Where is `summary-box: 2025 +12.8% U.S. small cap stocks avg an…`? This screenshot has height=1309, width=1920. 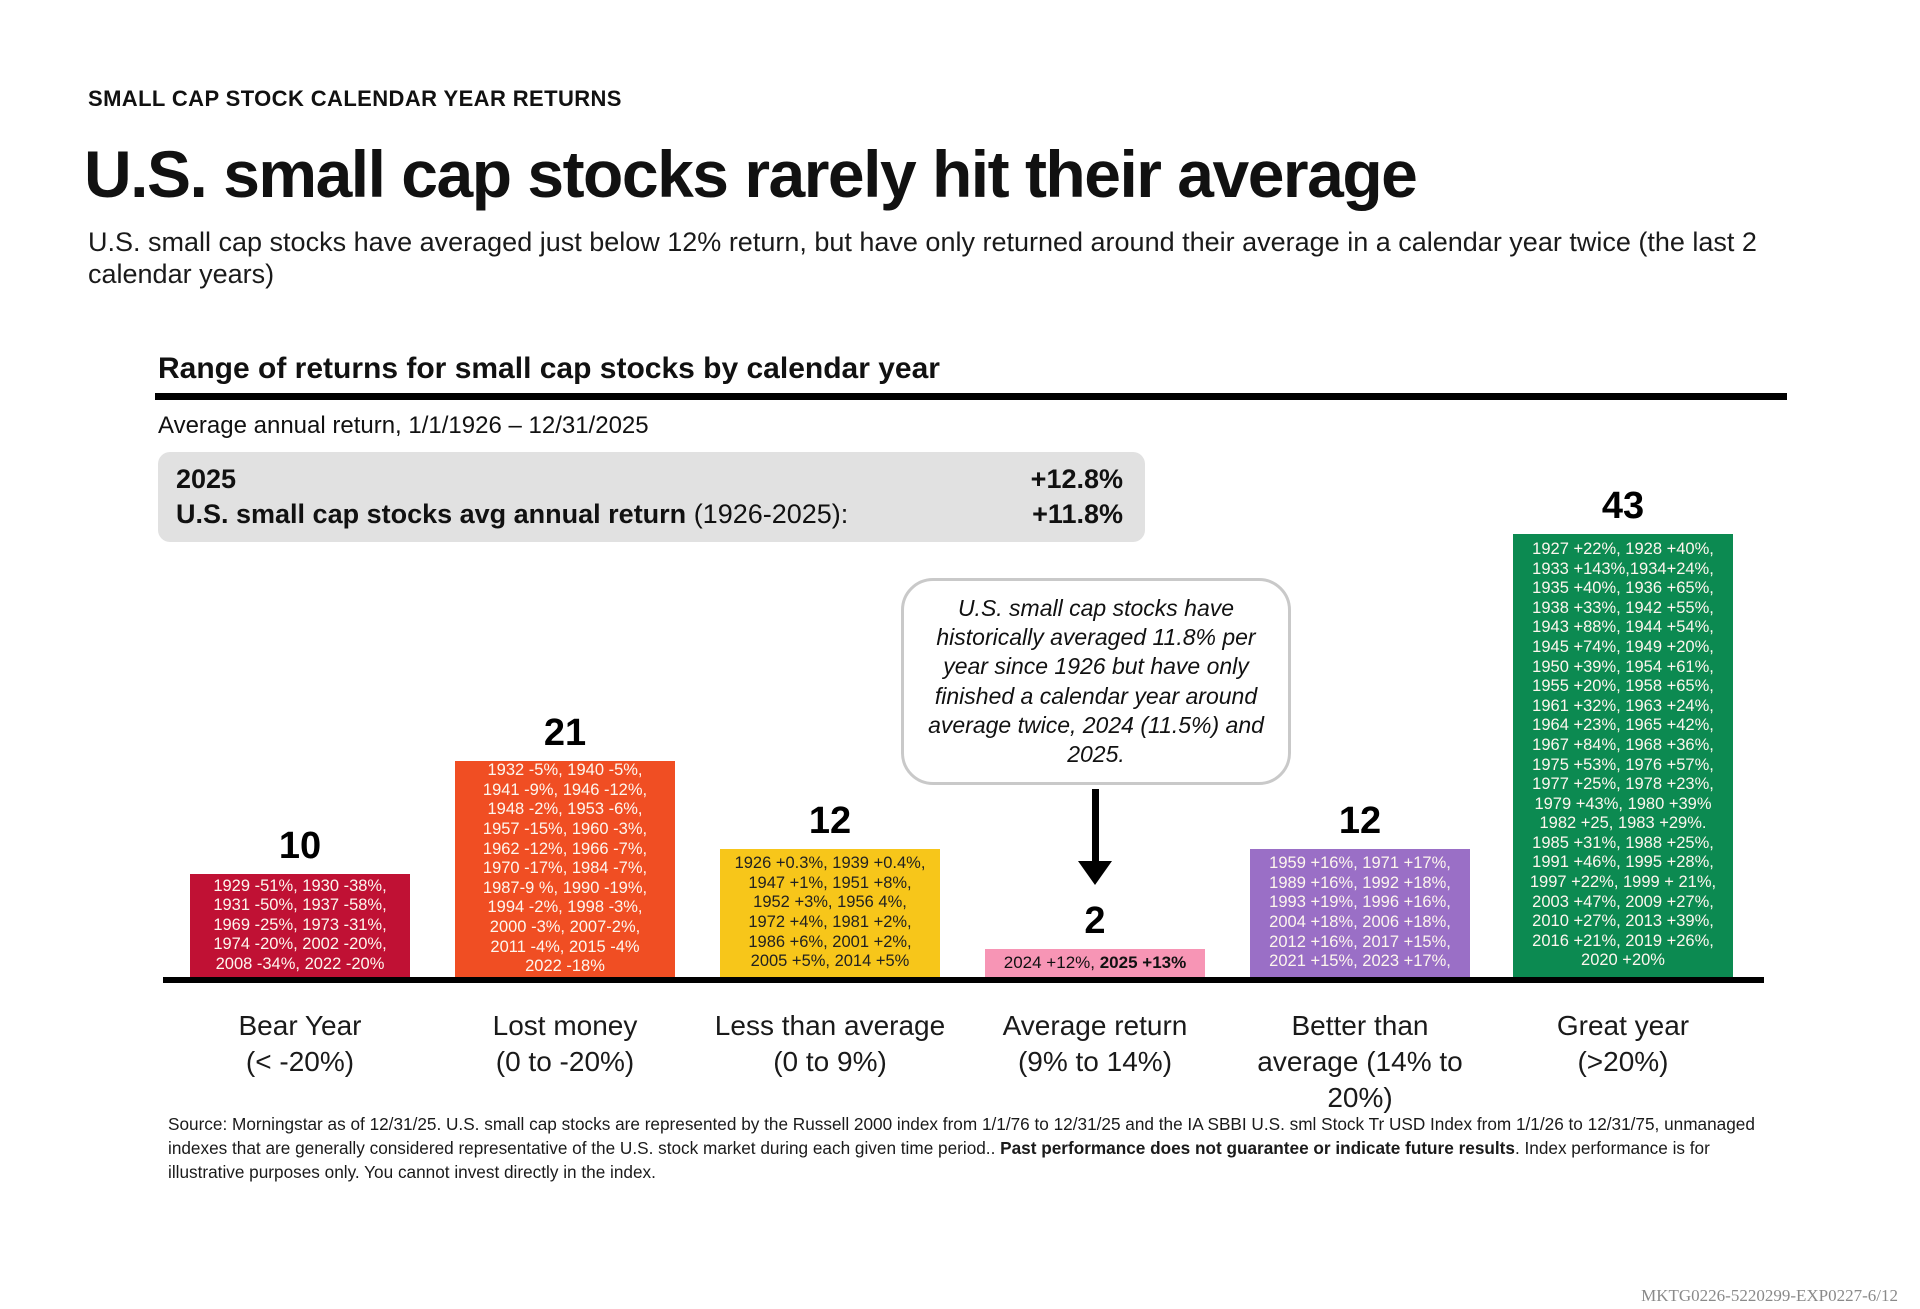 summary-box: 2025 +12.8% U.S. small cap stocks avg an… is located at coordinates (651, 497).